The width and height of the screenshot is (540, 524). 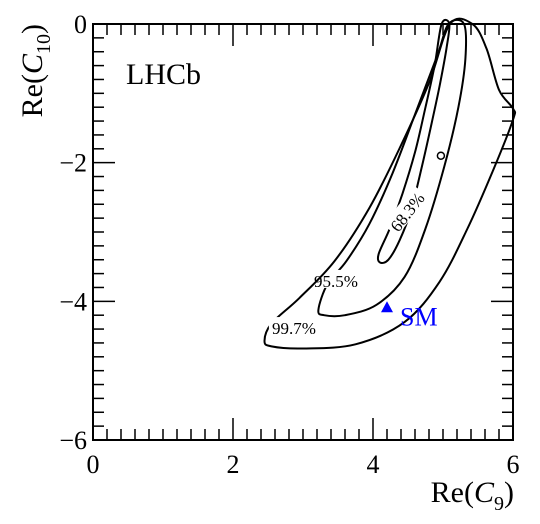 I want to click on x-axis-label: Re(C9), so click(x=472, y=495).